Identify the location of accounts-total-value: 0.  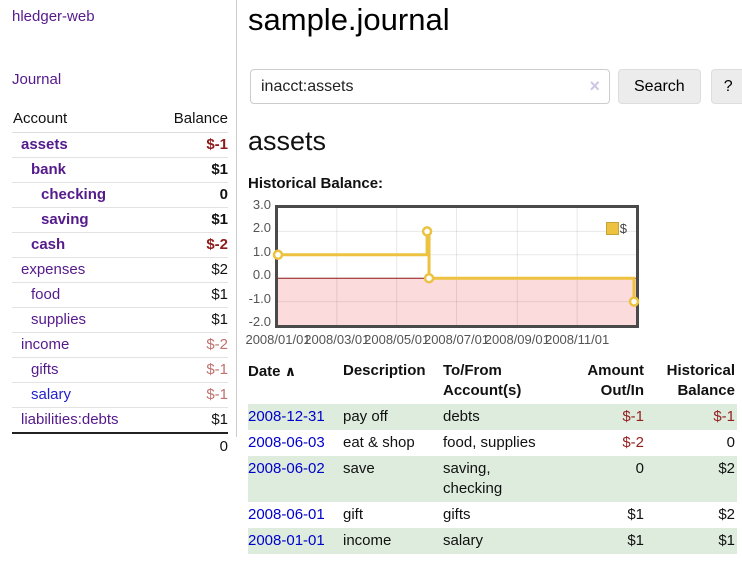
(223, 446).